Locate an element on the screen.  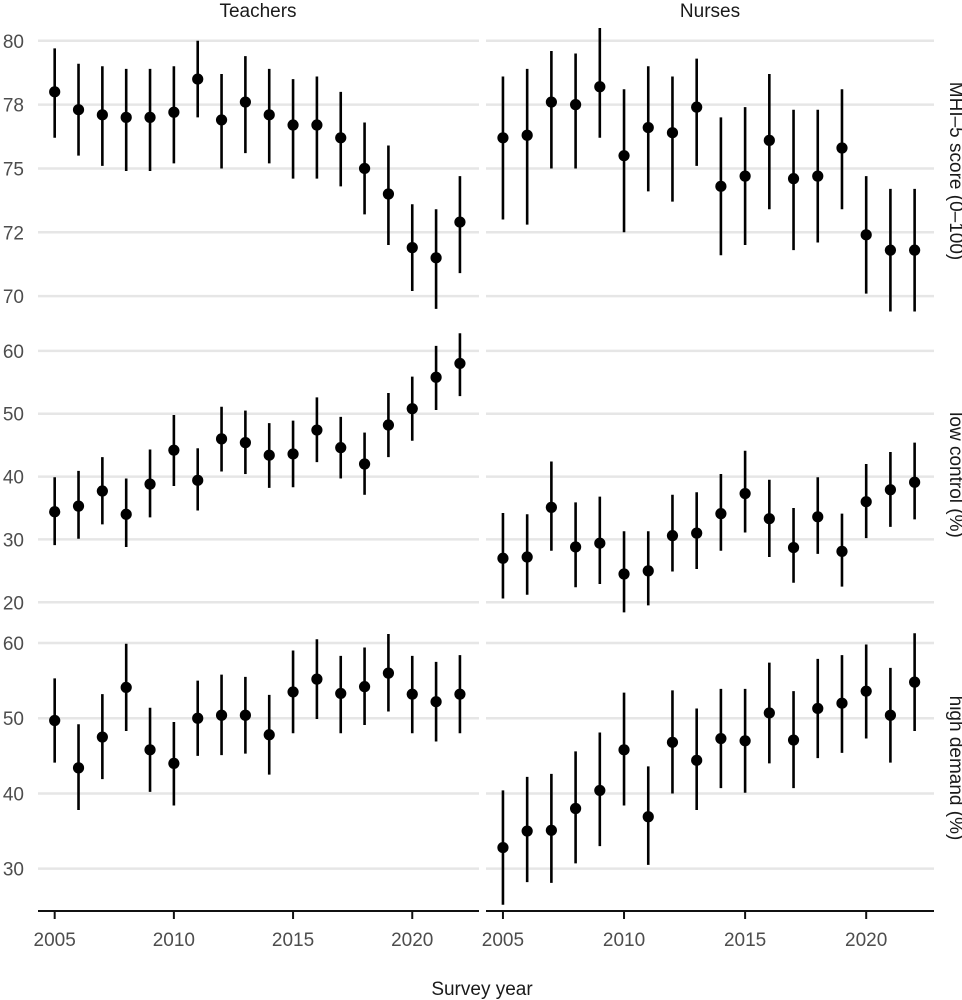
y-tick-label: 50 is located at coordinates (13, 415).